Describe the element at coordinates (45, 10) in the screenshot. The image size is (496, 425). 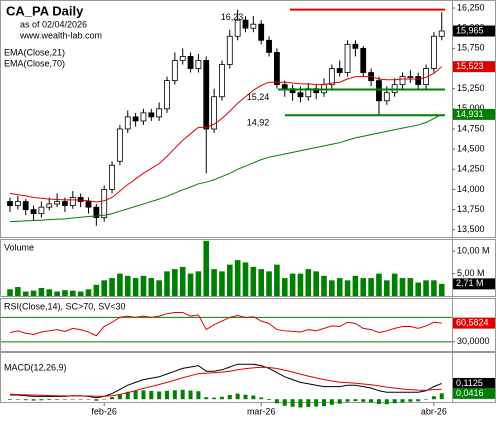
I see `chart-title: CA_PA Daily` at that location.